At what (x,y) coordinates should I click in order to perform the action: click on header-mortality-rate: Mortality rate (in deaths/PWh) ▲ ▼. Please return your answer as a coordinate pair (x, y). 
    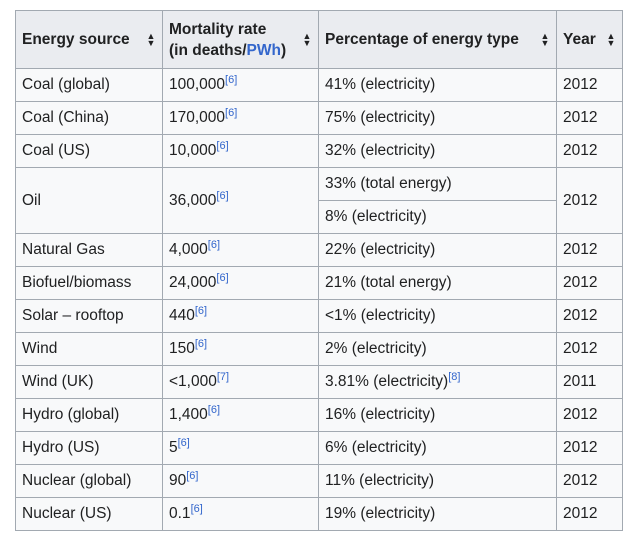
    Looking at the image, I should click on (240, 39).